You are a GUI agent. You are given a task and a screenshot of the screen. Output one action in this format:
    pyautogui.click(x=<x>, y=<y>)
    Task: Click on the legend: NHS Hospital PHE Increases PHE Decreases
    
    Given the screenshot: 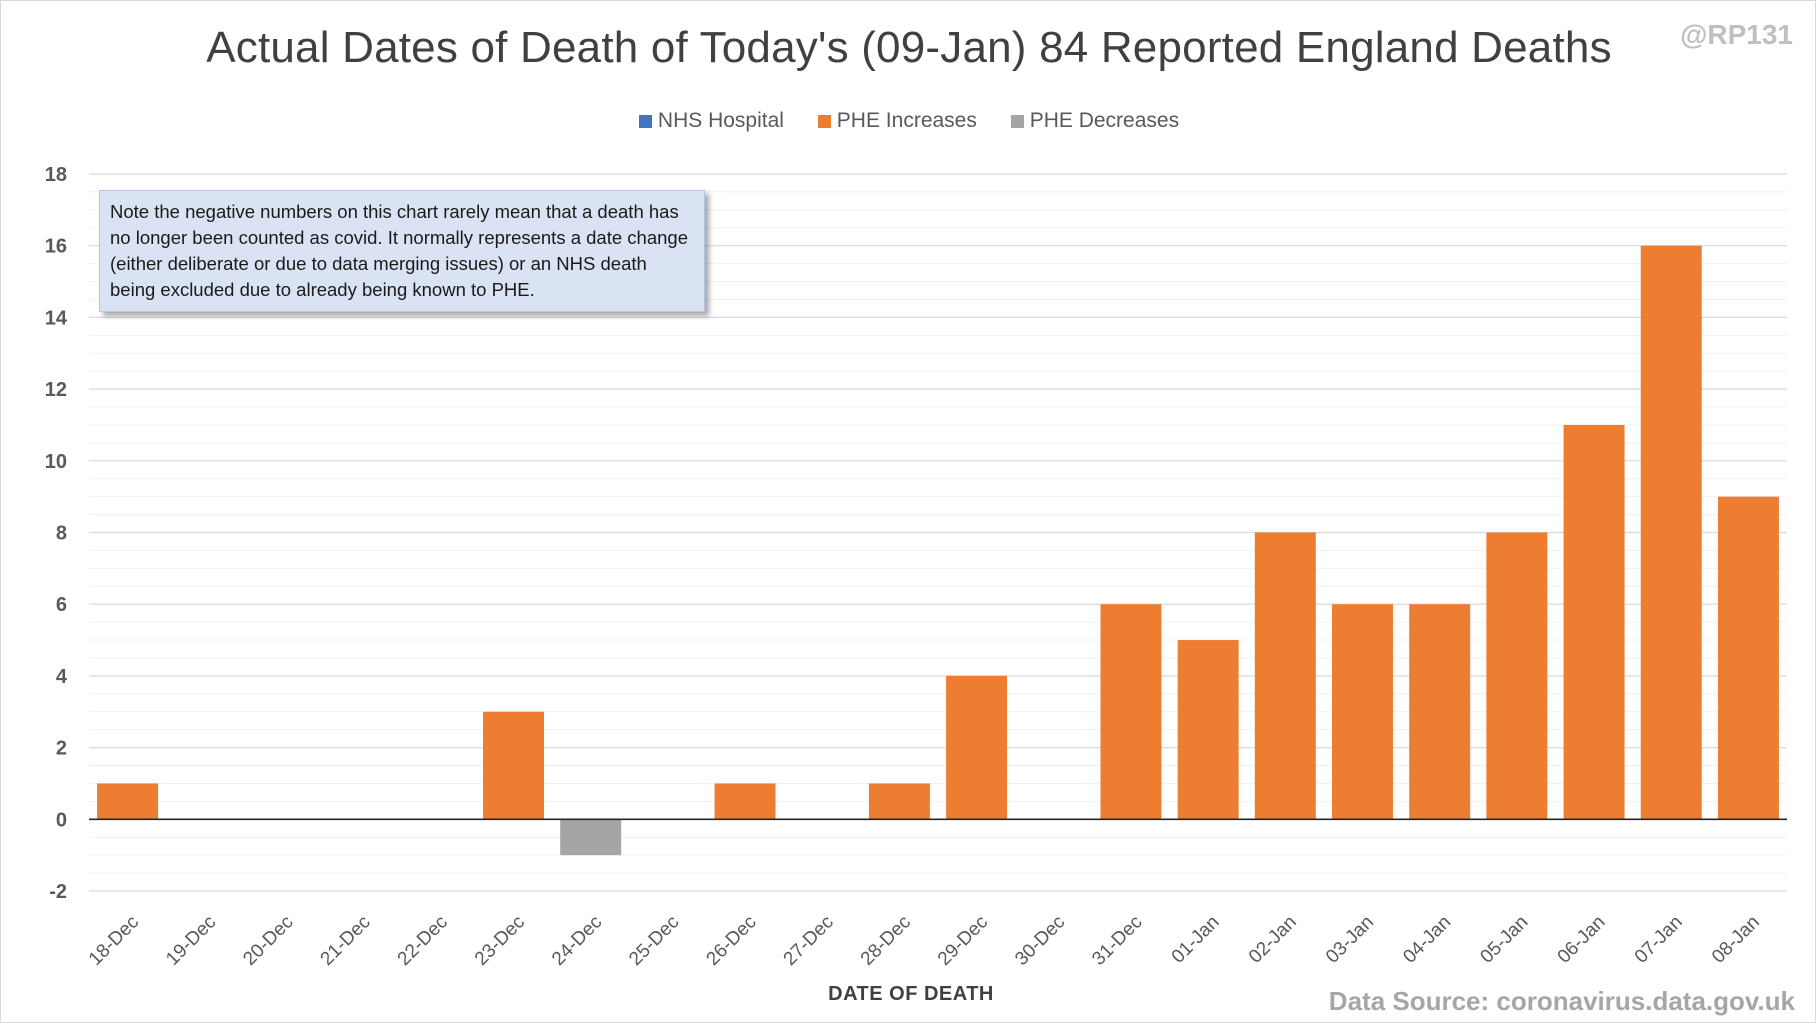 What is the action you would take?
    pyautogui.click(x=908, y=121)
    